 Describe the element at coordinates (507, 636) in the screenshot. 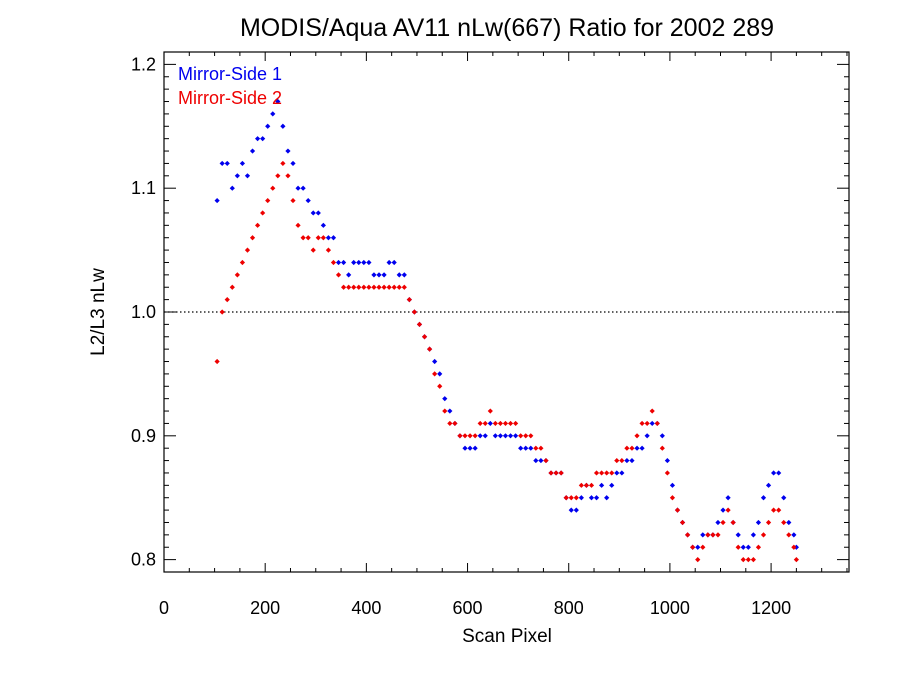

I see `x-axis-label: Scan Pixel` at that location.